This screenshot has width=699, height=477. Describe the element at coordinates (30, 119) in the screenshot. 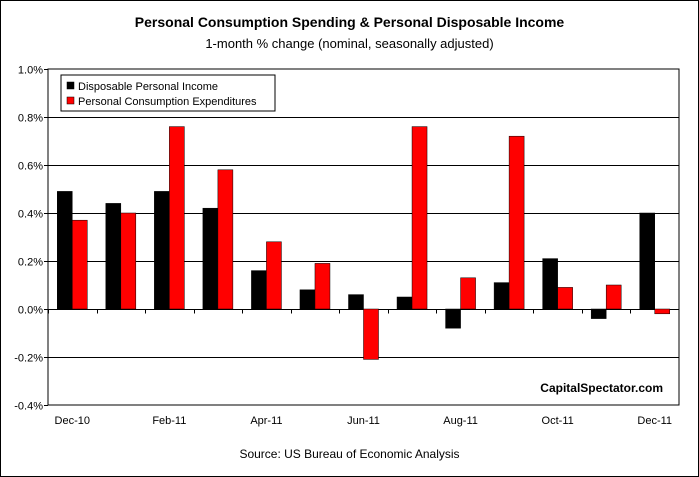

I see `y-tick-label: 0.8%` at that location.